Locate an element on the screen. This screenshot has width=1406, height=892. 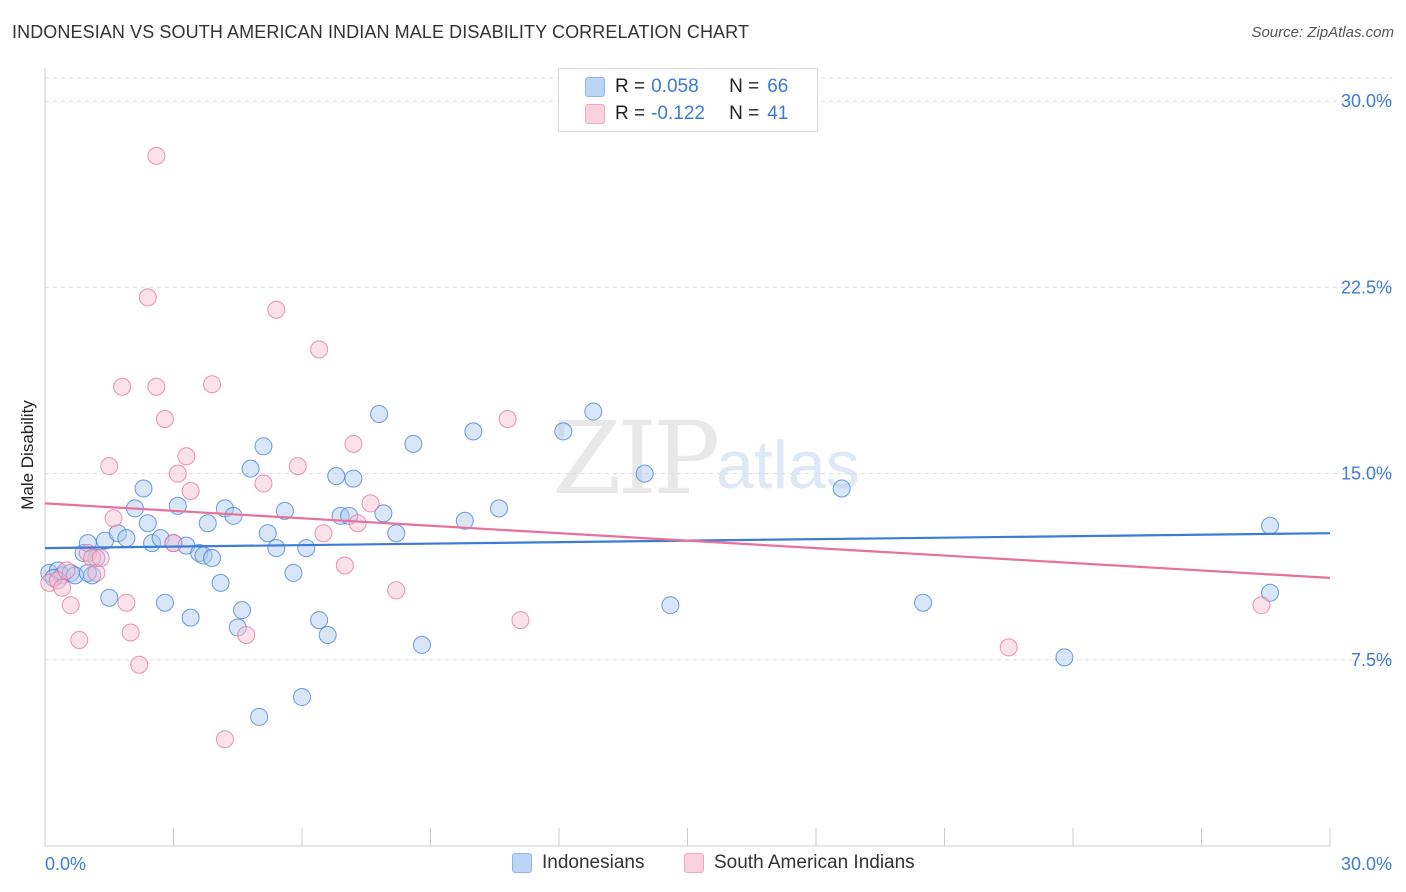
y-tick-label: 22.5% is located at coordinates (1366, 287).